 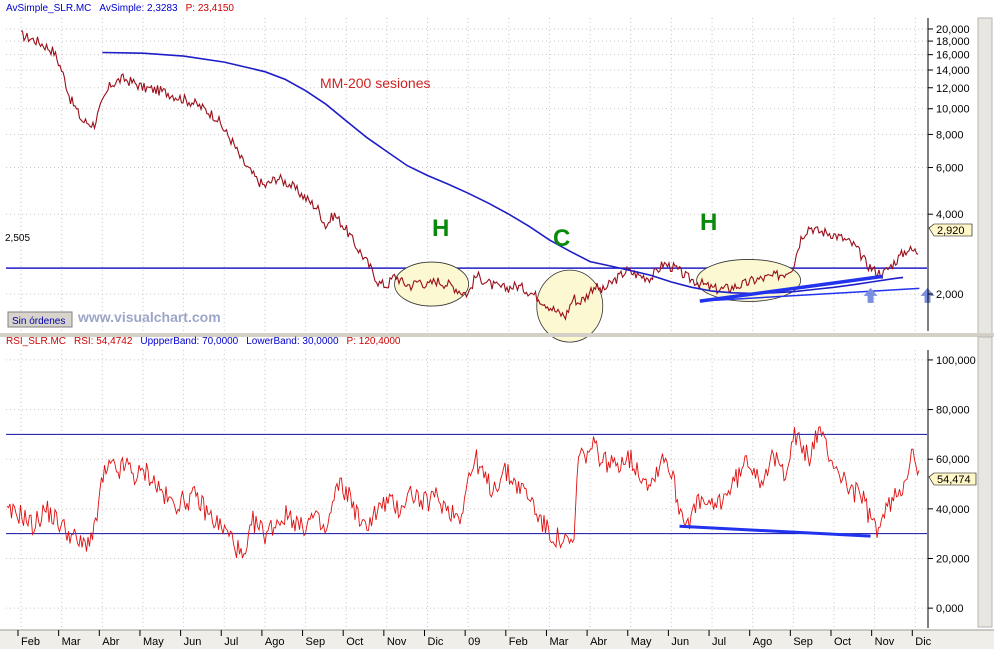 I want to click on rsi-y-tick-label: 100,000, so click(x=956, y=361).